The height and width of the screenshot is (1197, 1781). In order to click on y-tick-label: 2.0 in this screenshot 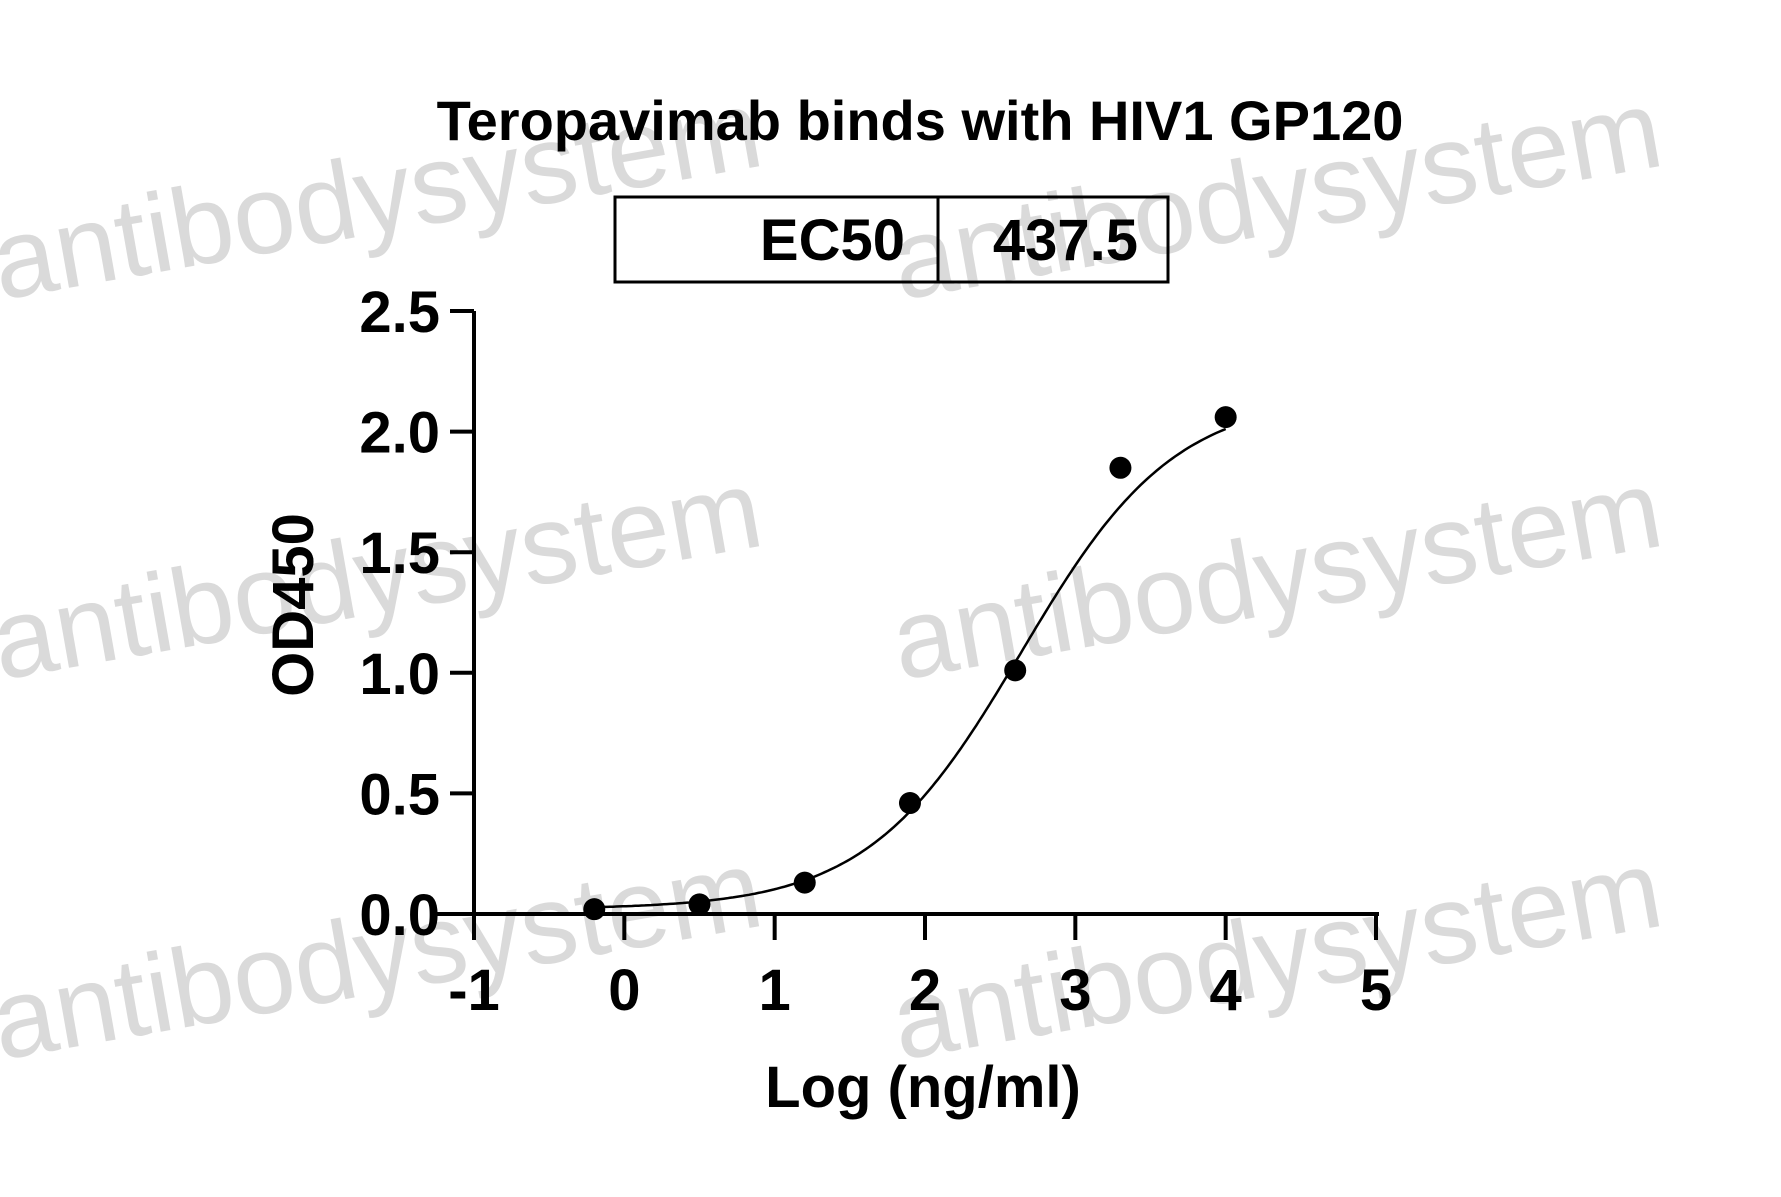, I will do `click(399, 433)`.